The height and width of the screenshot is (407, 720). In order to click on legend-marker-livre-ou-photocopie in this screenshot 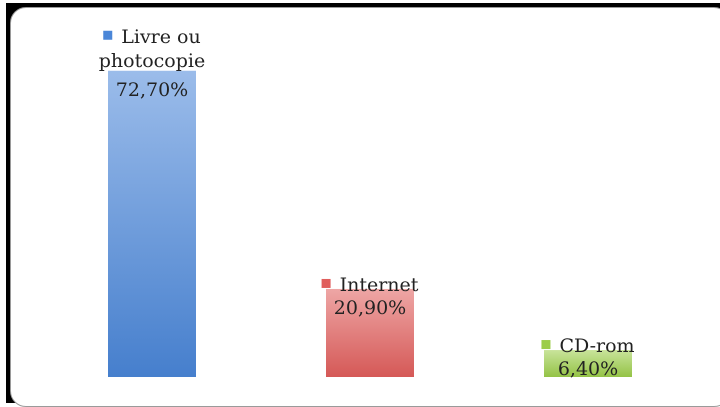, I will do `click(108, 35)`.